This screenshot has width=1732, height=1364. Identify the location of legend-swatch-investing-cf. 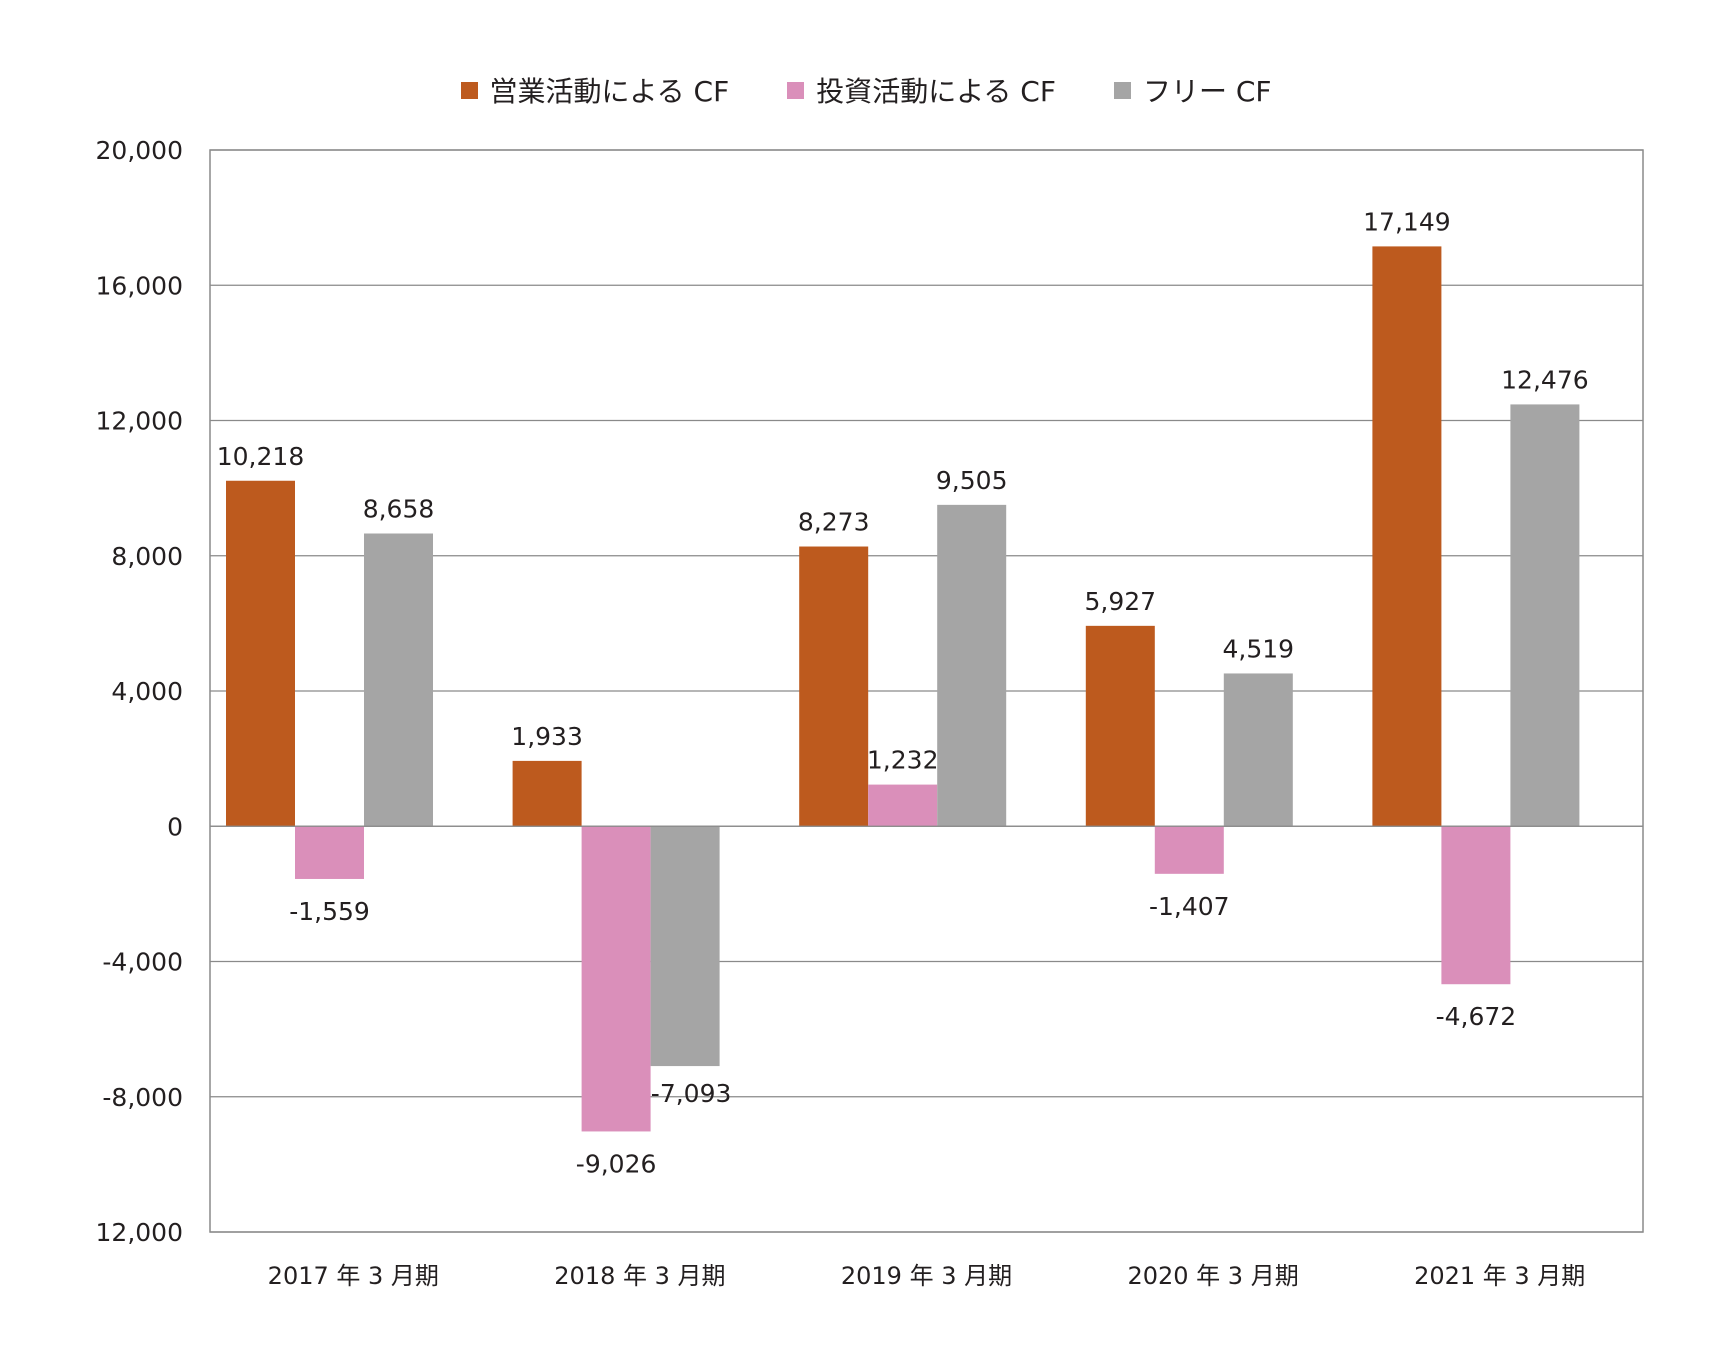
(796, 90).